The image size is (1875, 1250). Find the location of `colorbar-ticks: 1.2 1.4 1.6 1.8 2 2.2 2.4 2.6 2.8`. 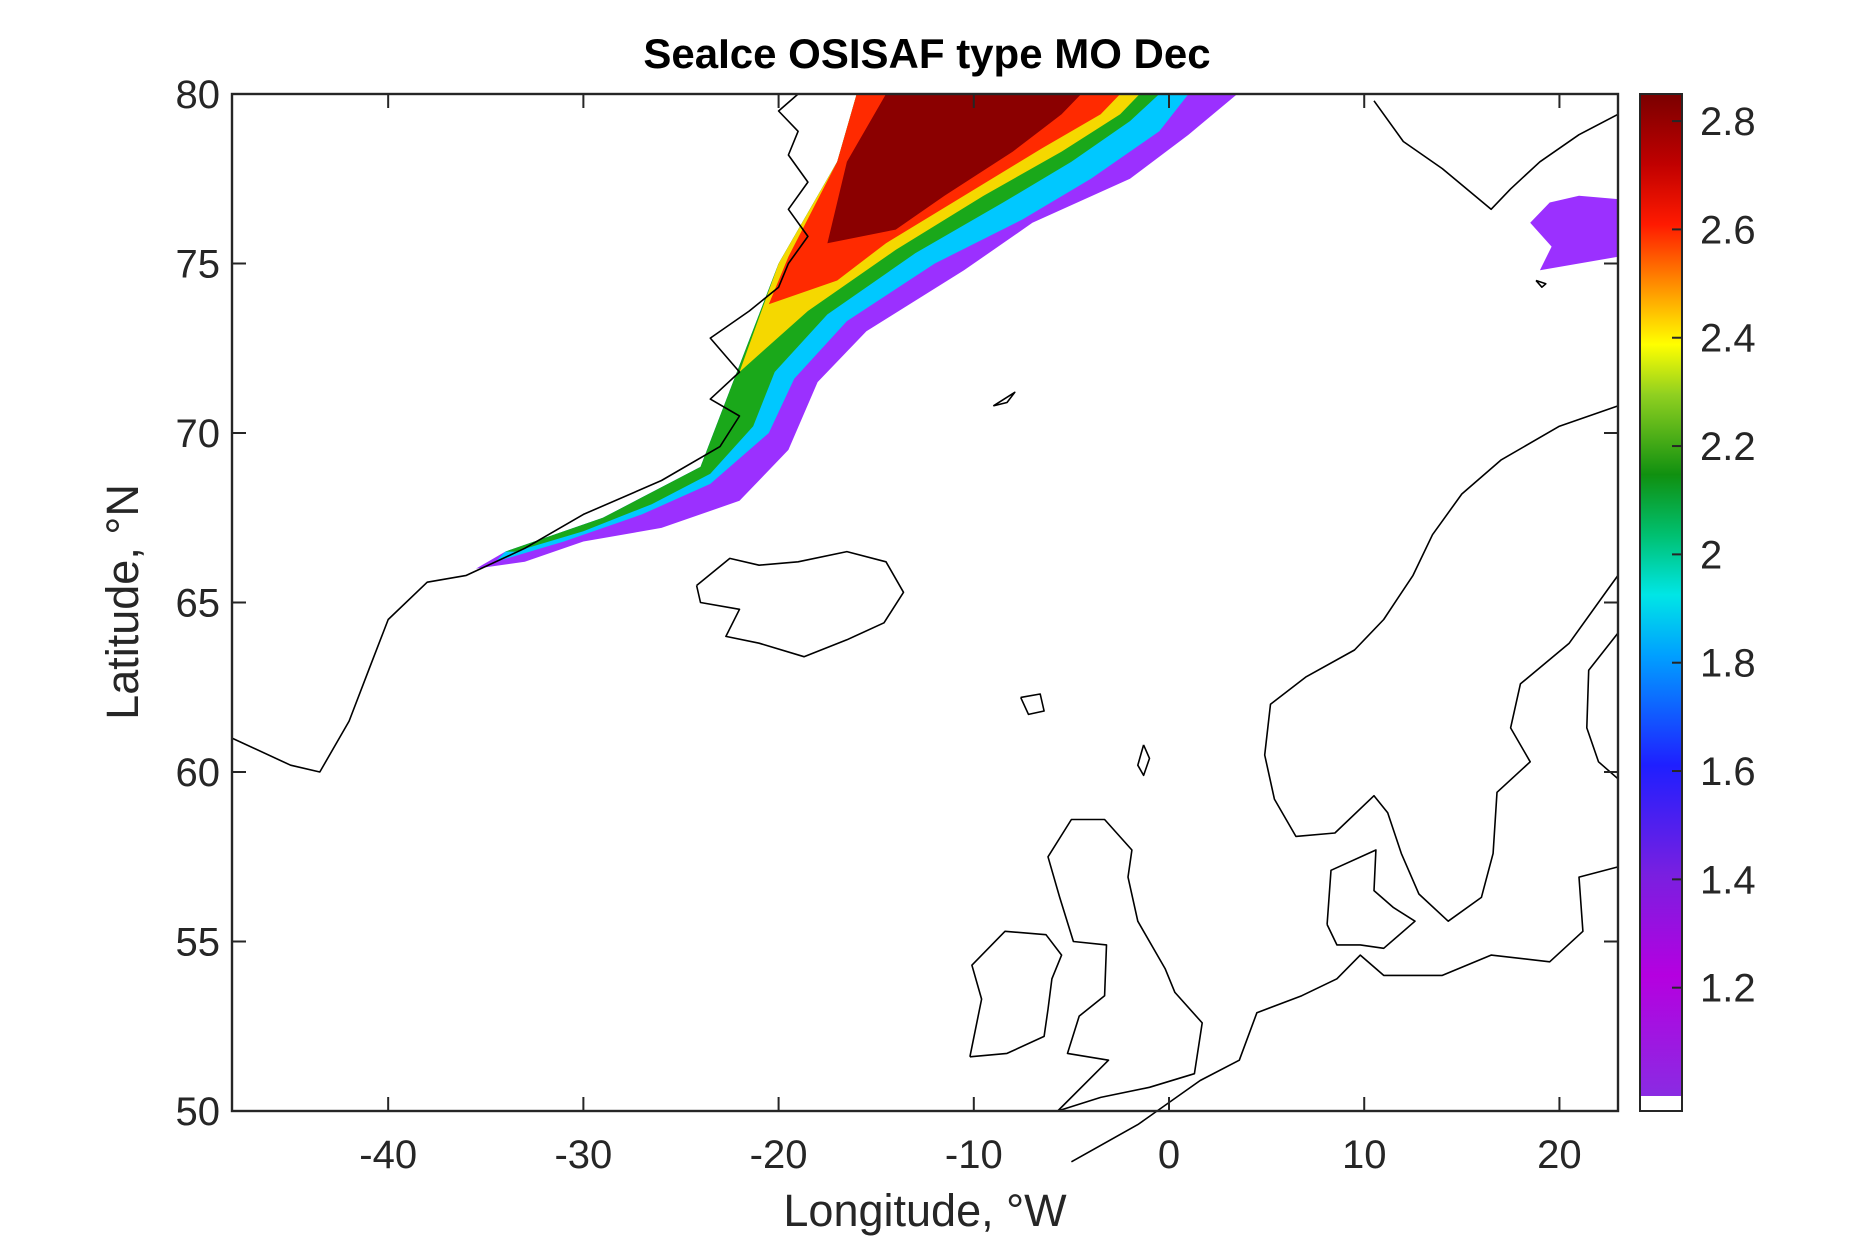

colorbar-ticks: 1.2 1.4 1.6 1.8 2 2.2 2.4 2.6 2.8 is located at coordinates (1714, 555).